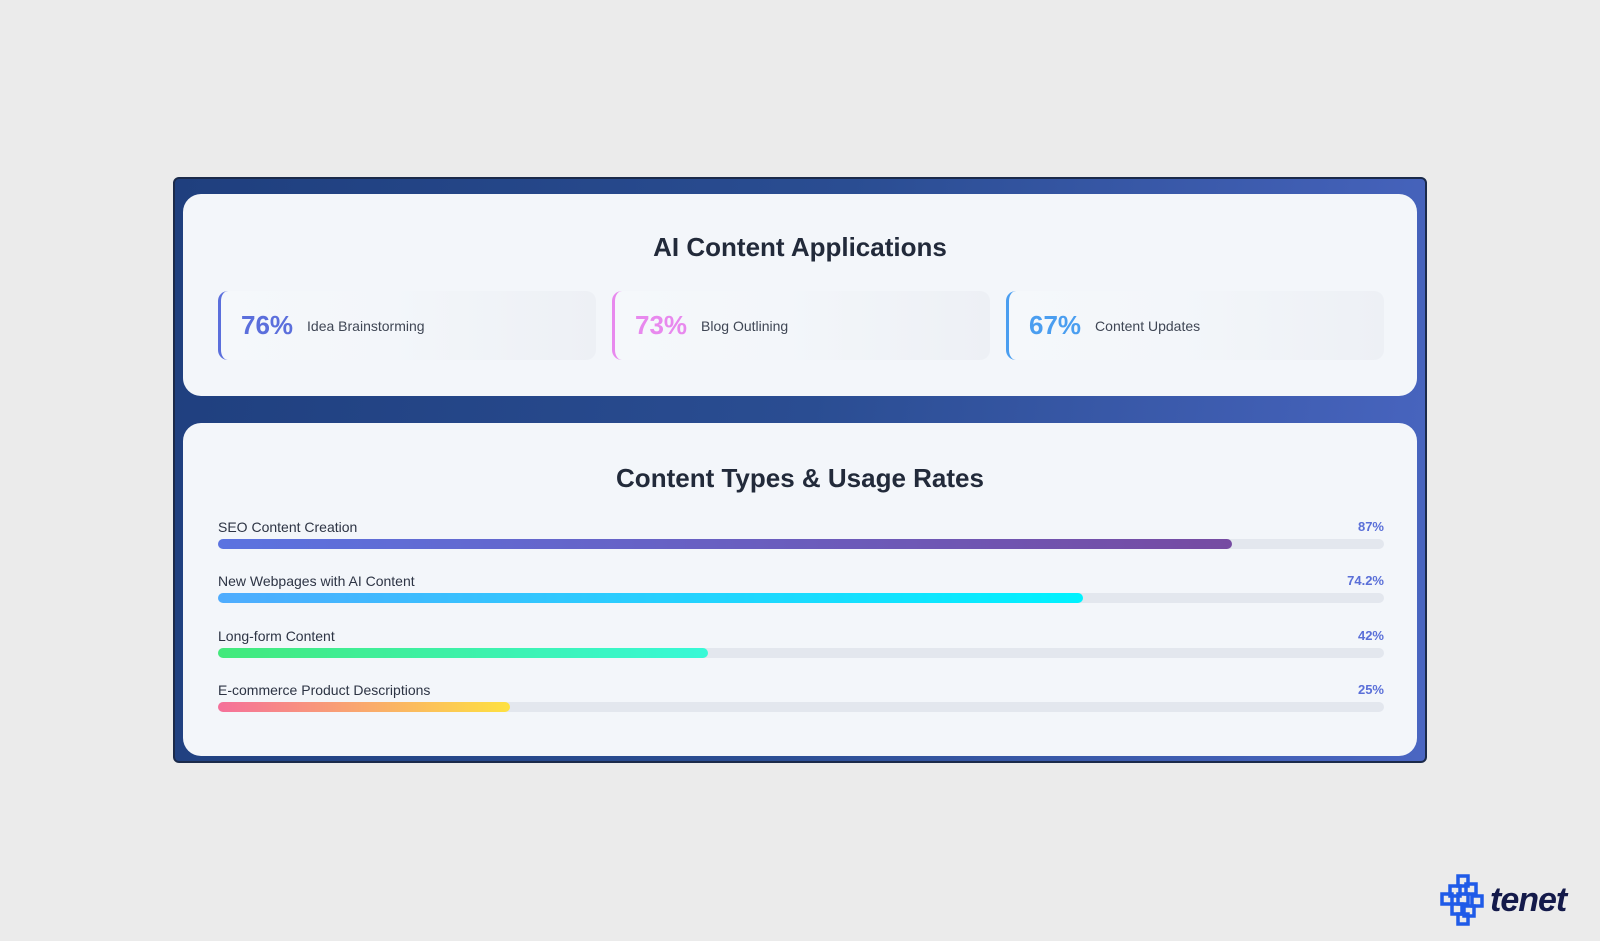 The height and width of the screenshot is (941, 1600). I want to click on applications-title: AI Content Applications, so click(800, 247).